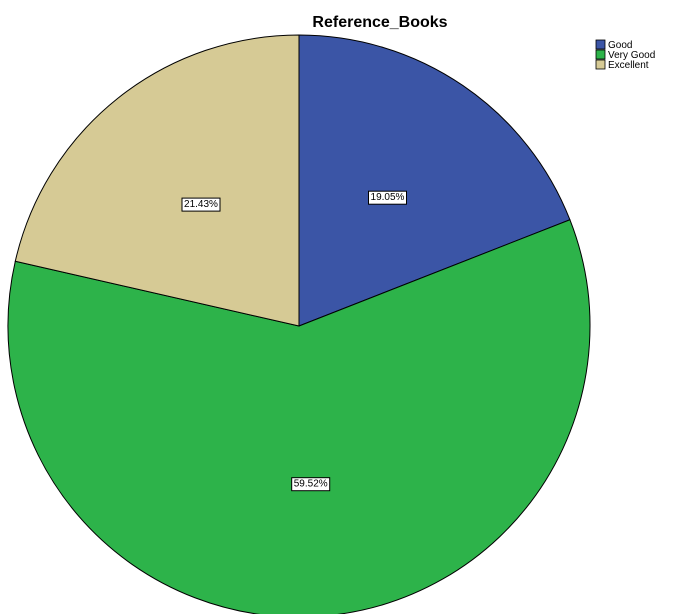 The image size is (679, 614). Describe the element at coordinates (628, 65) in the screenshot. I see `legend-label-excellent: Excellent` at that location.